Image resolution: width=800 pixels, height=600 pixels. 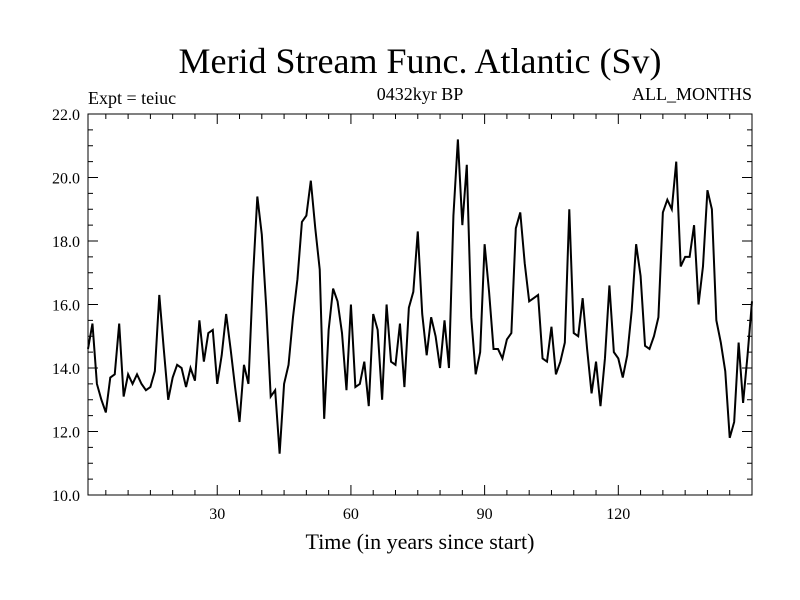 What do you see at coordinates (66, 433) in the screenshot?
I see `y-tick-label: 12.0` at bounding box center [66, 433].